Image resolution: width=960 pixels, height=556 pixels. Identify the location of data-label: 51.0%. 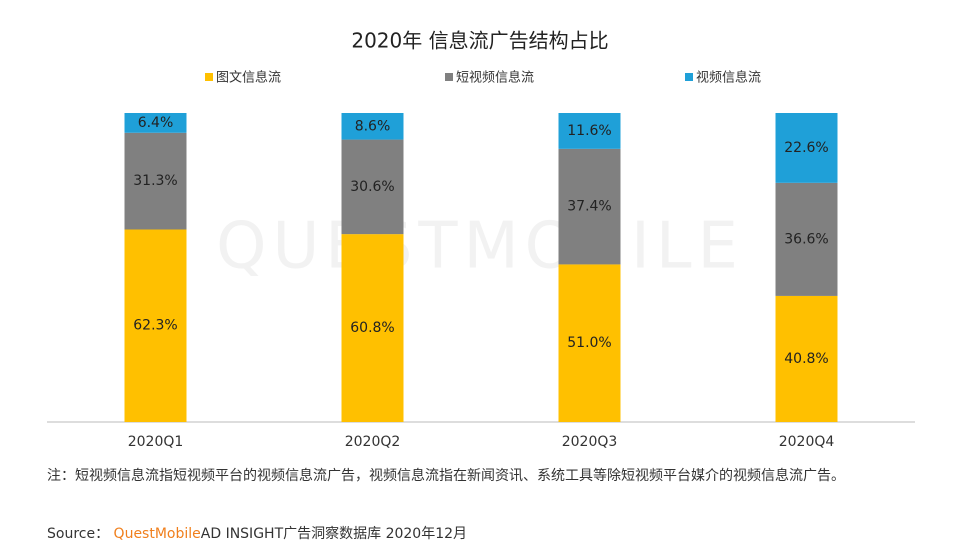
(589, 343).